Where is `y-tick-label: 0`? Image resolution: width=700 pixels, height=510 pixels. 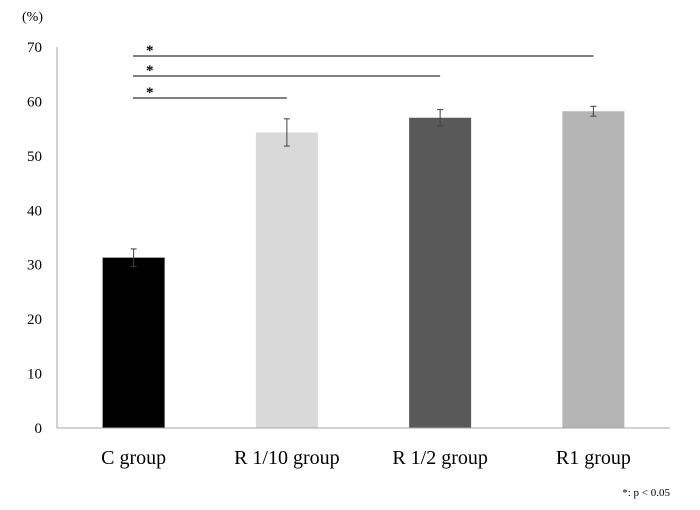 y-tick-label: 0 is located at coordinates (39, 429).